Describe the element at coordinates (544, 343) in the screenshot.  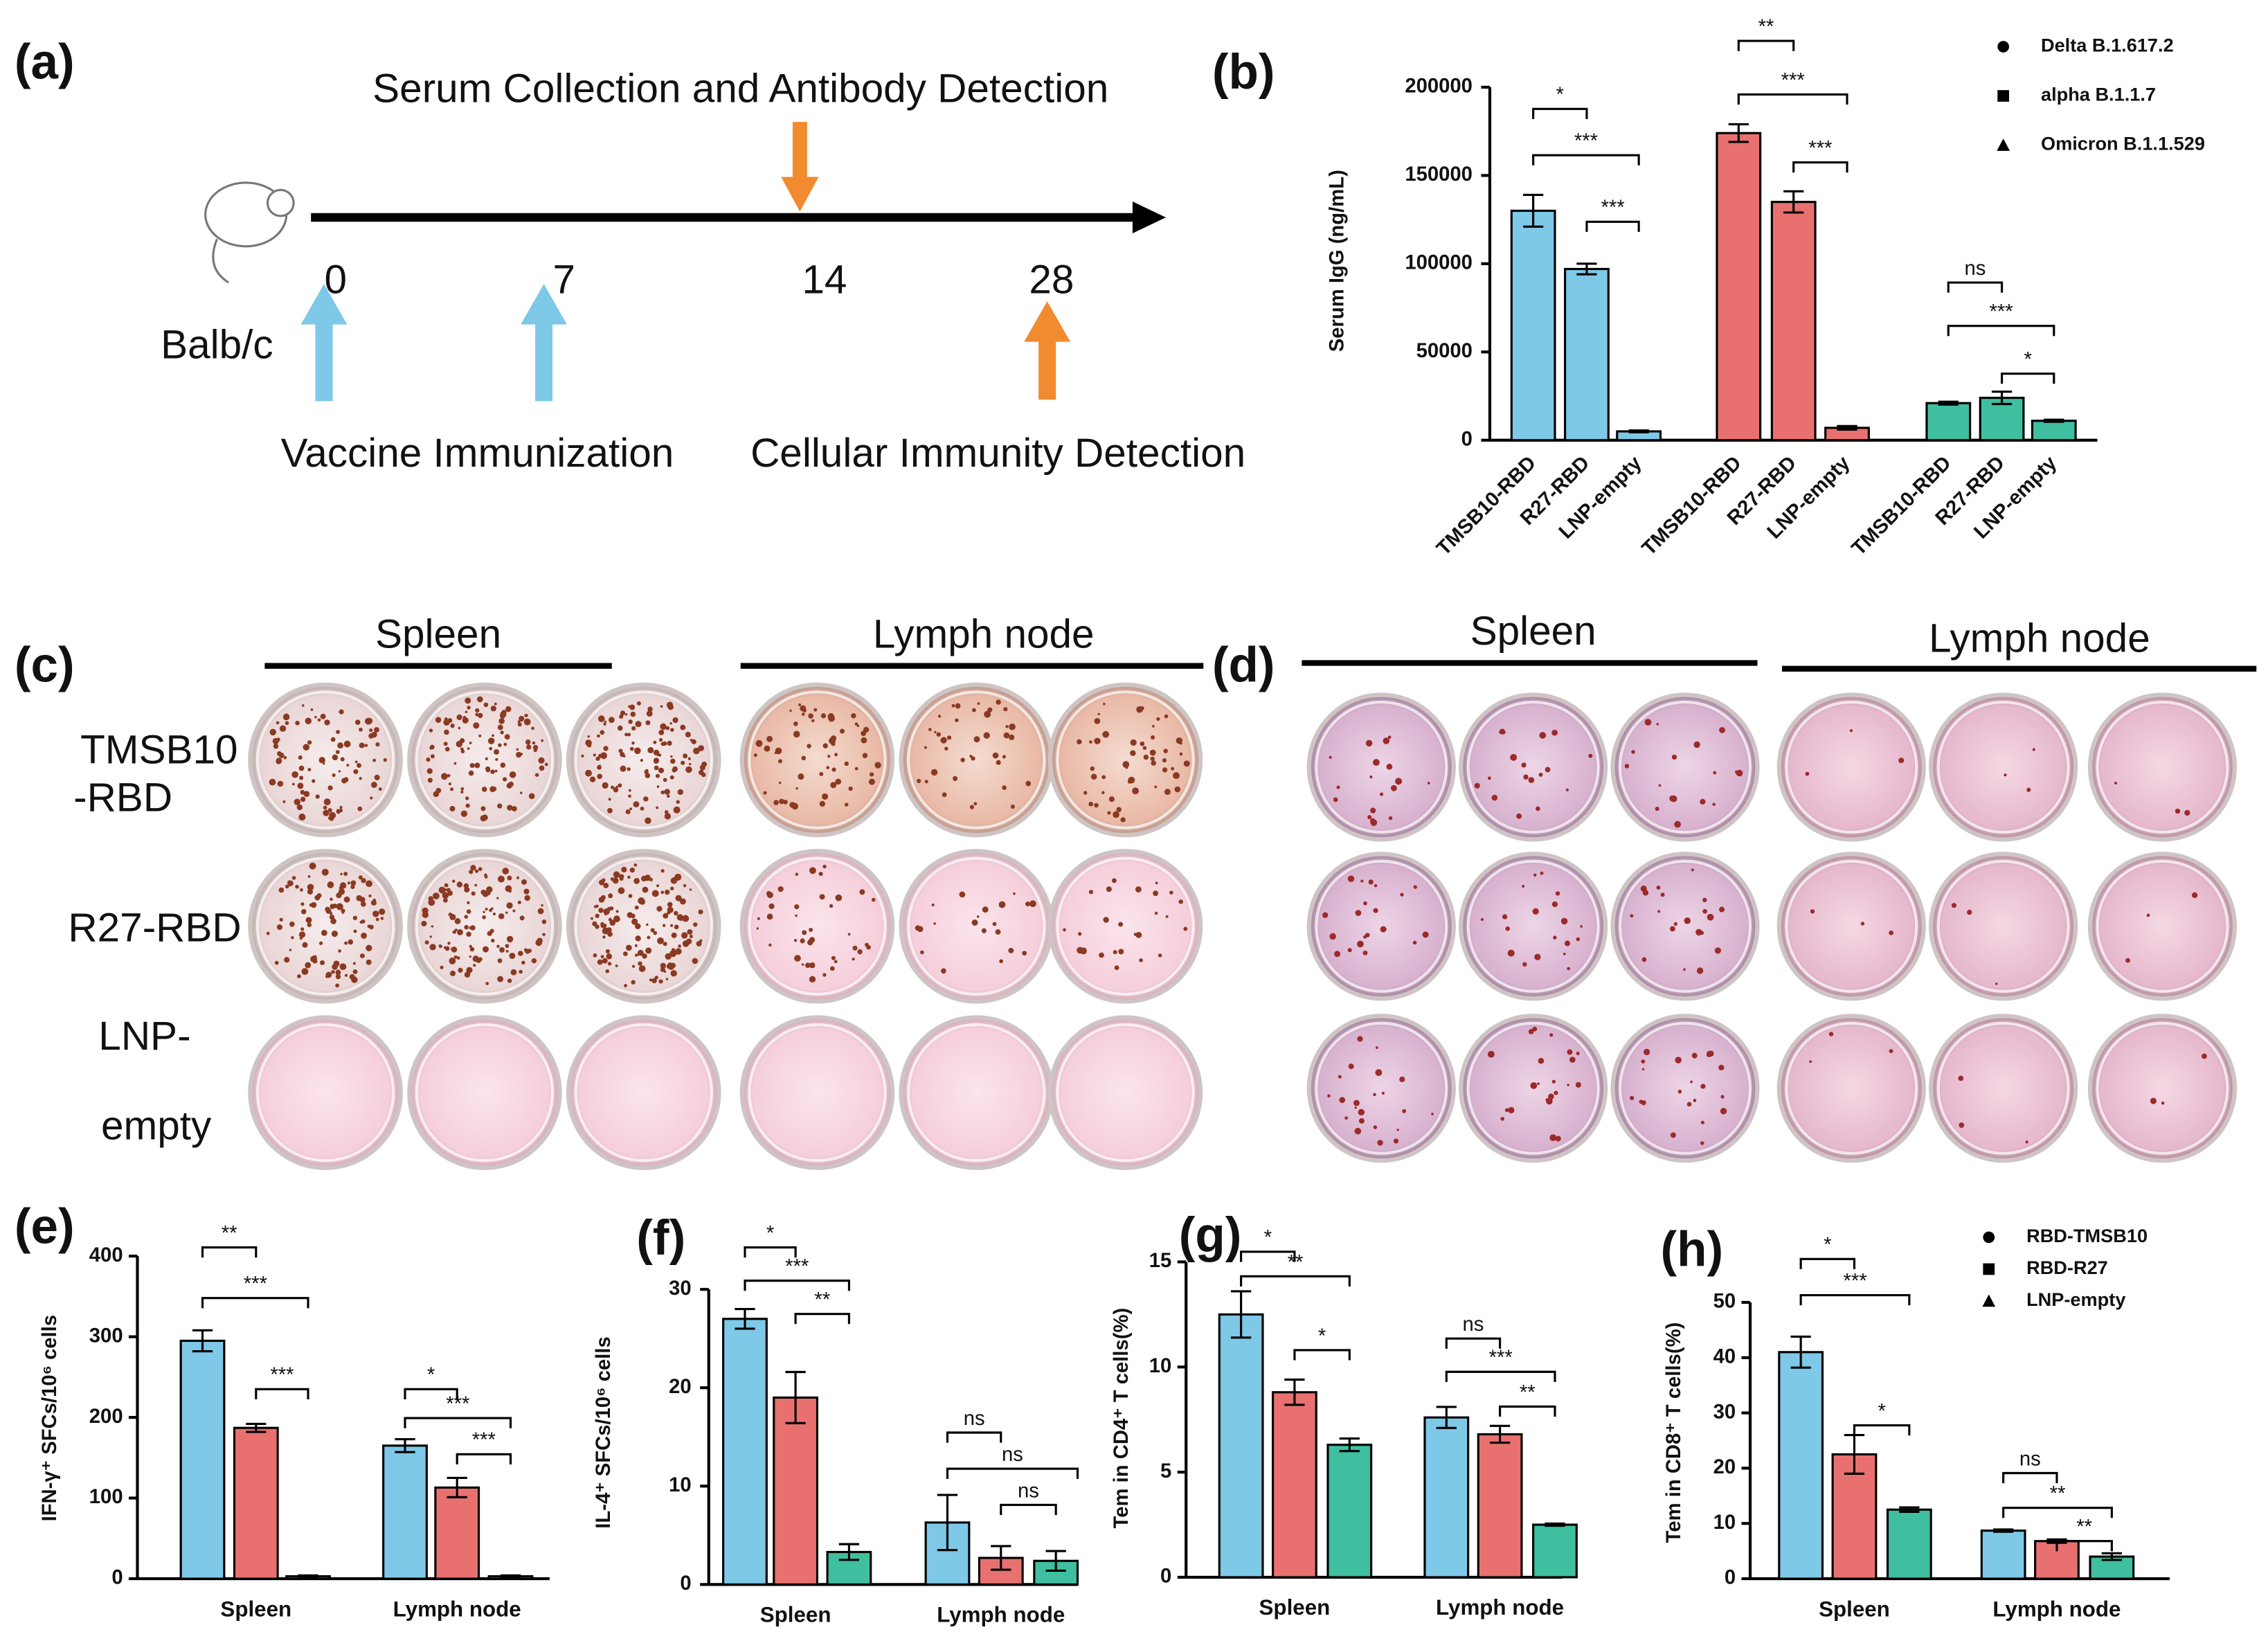
I see `up-arrow` at that location.